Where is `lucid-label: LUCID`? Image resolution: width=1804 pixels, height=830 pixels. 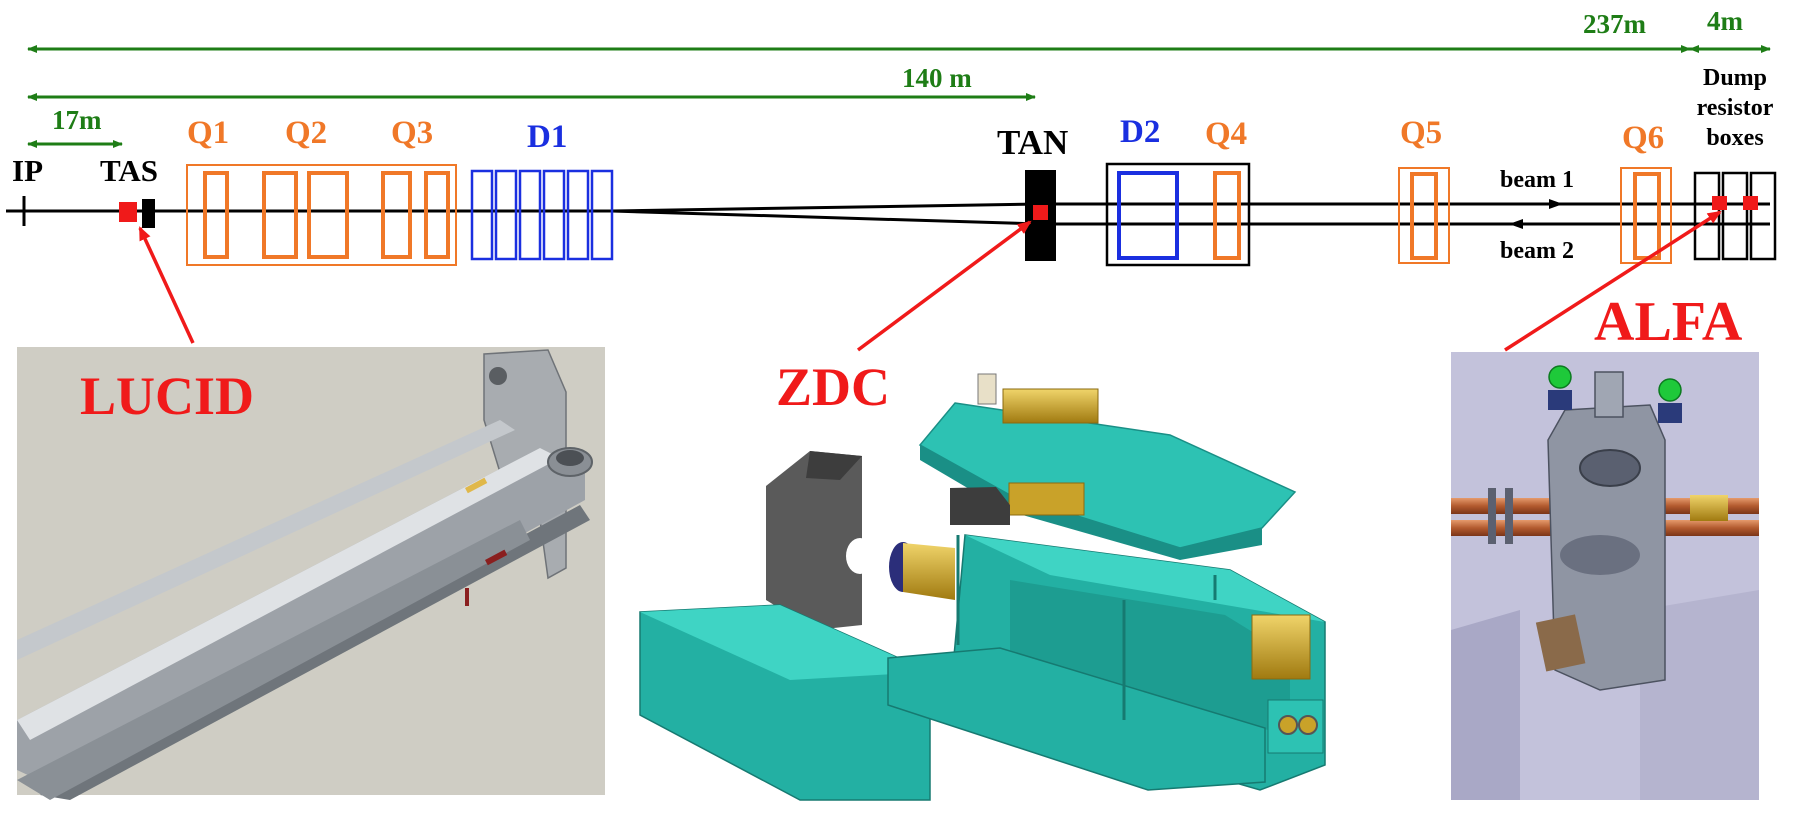 lucid-label: LUCID is located at coordinates (167, 396).